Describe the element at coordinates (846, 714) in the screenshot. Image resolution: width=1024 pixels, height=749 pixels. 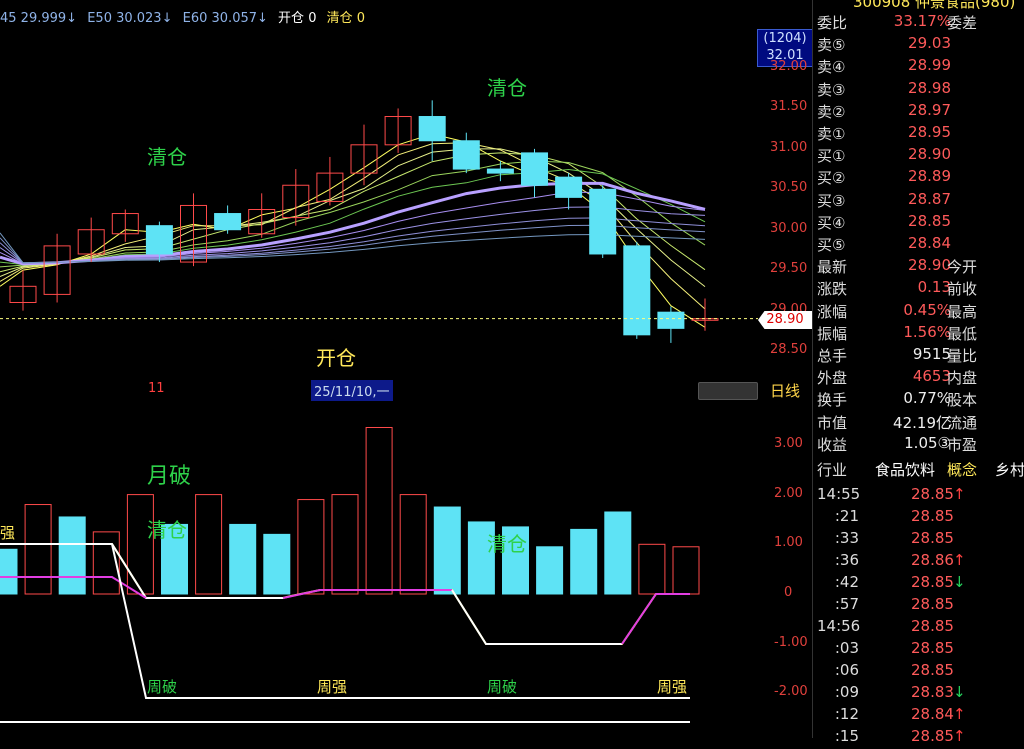
I see `tick-time: :12` at that location.